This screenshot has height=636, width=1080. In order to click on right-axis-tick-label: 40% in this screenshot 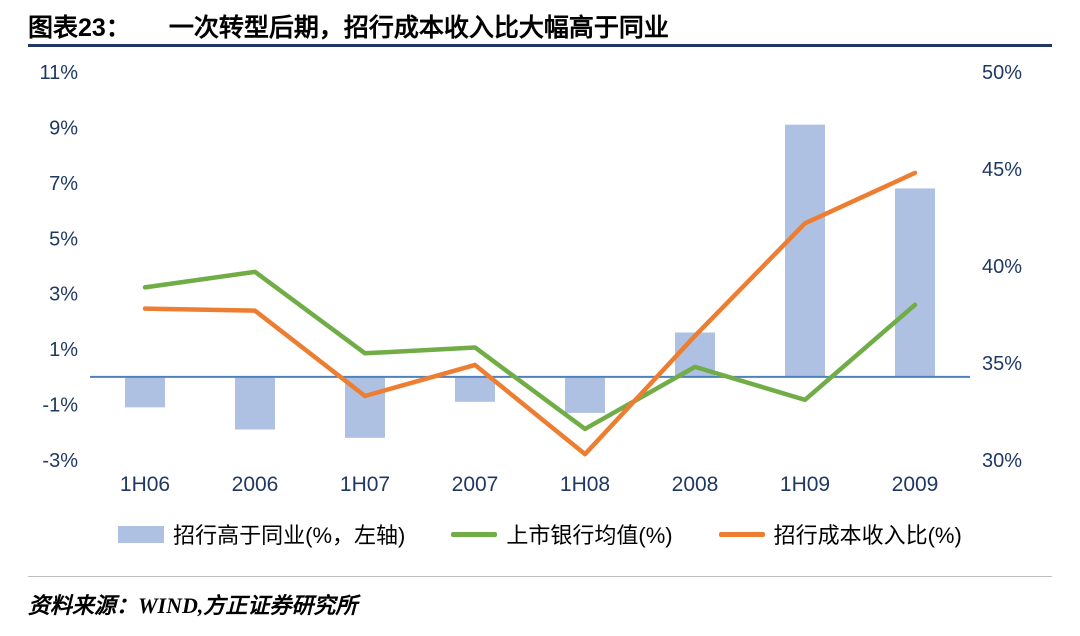, I will do `click(1002, 267)`.